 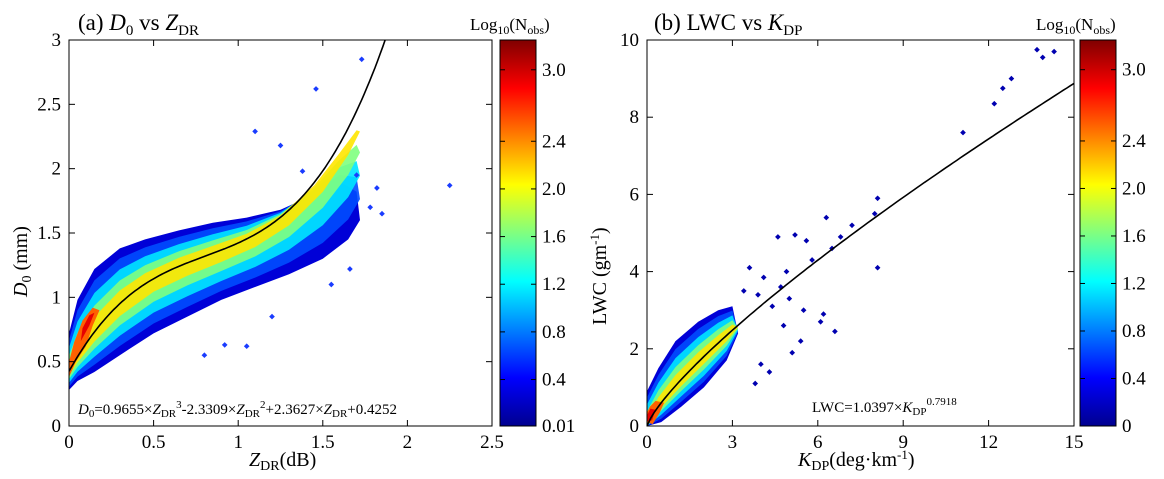 What do you see at coordinates (323, 442) in the screenshot?
I see `x-tick-label: 1.5` at bounding box center [323, 442].